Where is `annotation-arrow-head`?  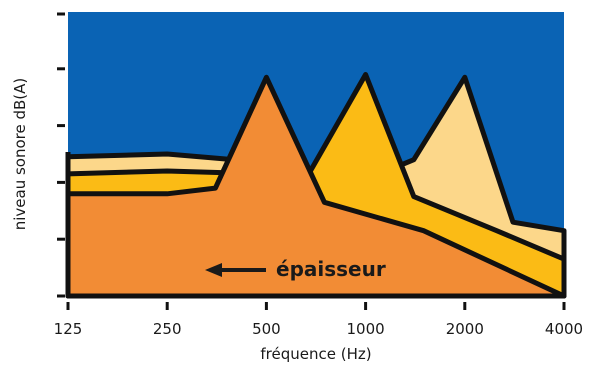 annotation-arrow-head is located at coordinates (213, 270).